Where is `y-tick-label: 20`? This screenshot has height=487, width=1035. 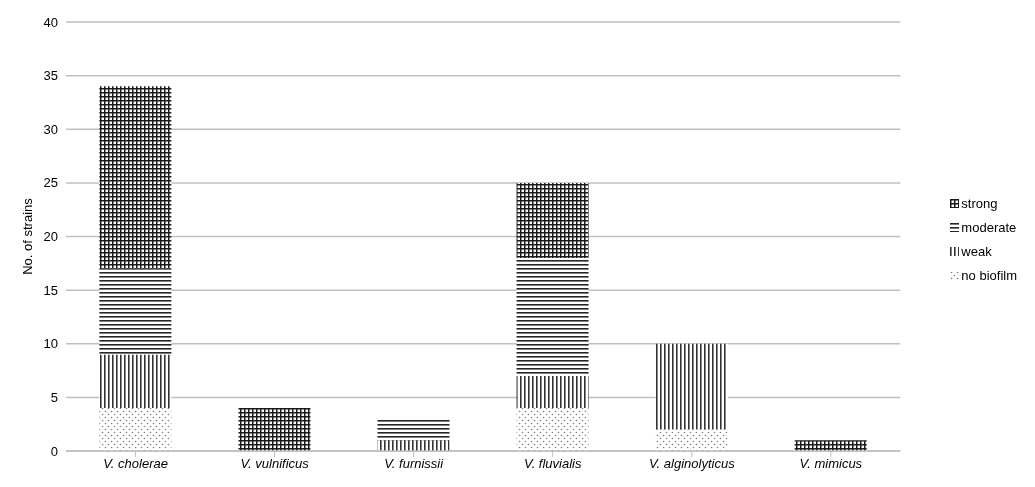
y-tick-label: 20 is located at coordinates (50, 237).